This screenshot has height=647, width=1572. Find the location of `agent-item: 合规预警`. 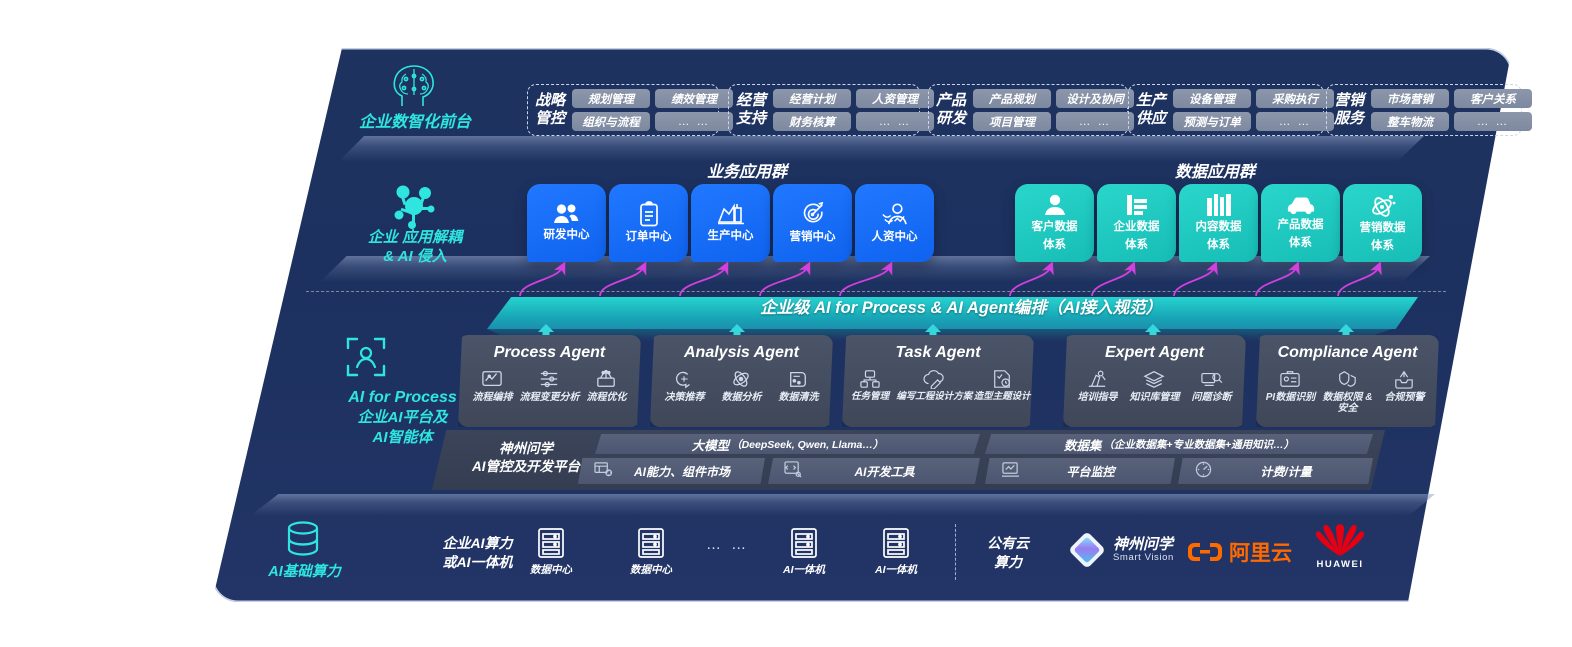

agent-item: 合规预警 is located at coordinates (1404, 386).